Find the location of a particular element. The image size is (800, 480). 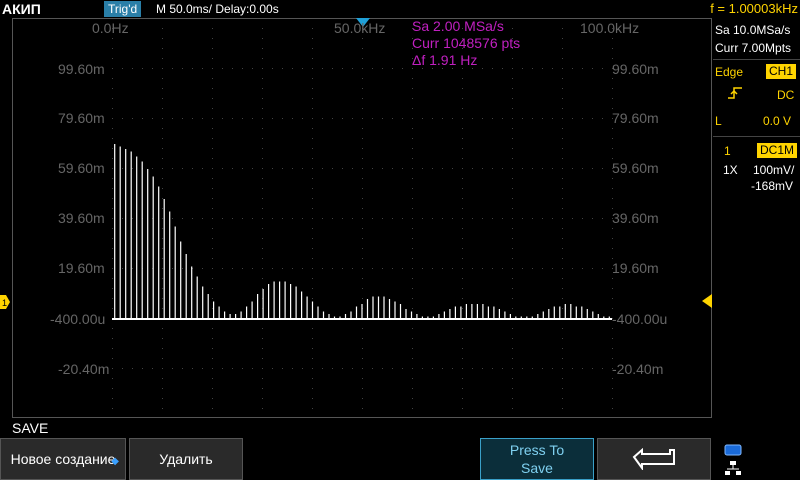

brand-logo: АКИП is located at coordinates (21, 9).